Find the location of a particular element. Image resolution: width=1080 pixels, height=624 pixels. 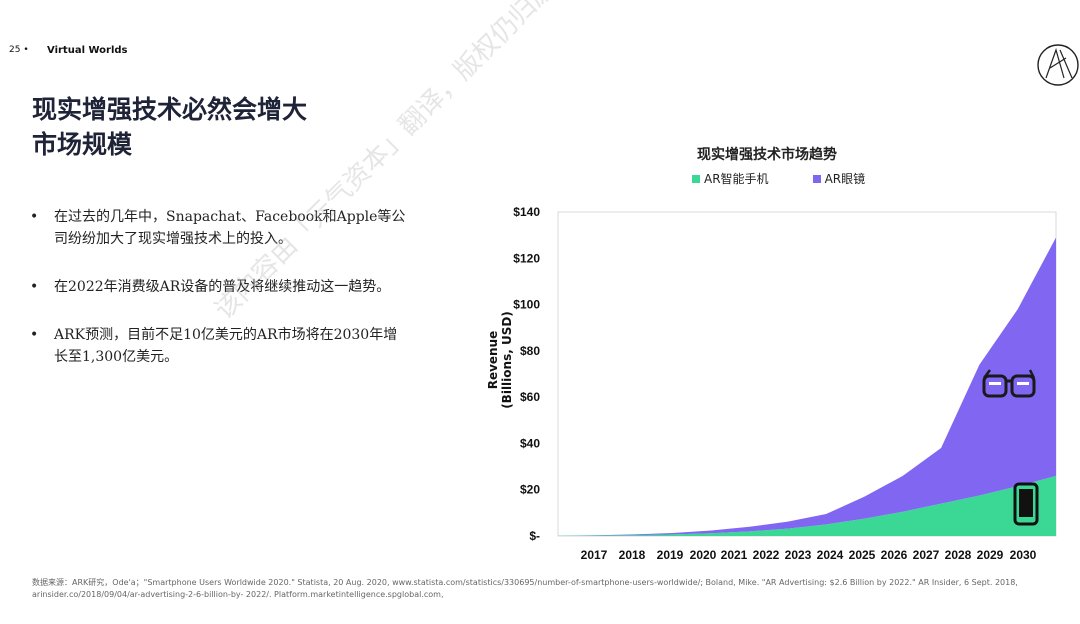

bullet-item: • 在2022年消费级AR设备的普及将继续推动这一趋势。 is located at coordinates (220, 287).